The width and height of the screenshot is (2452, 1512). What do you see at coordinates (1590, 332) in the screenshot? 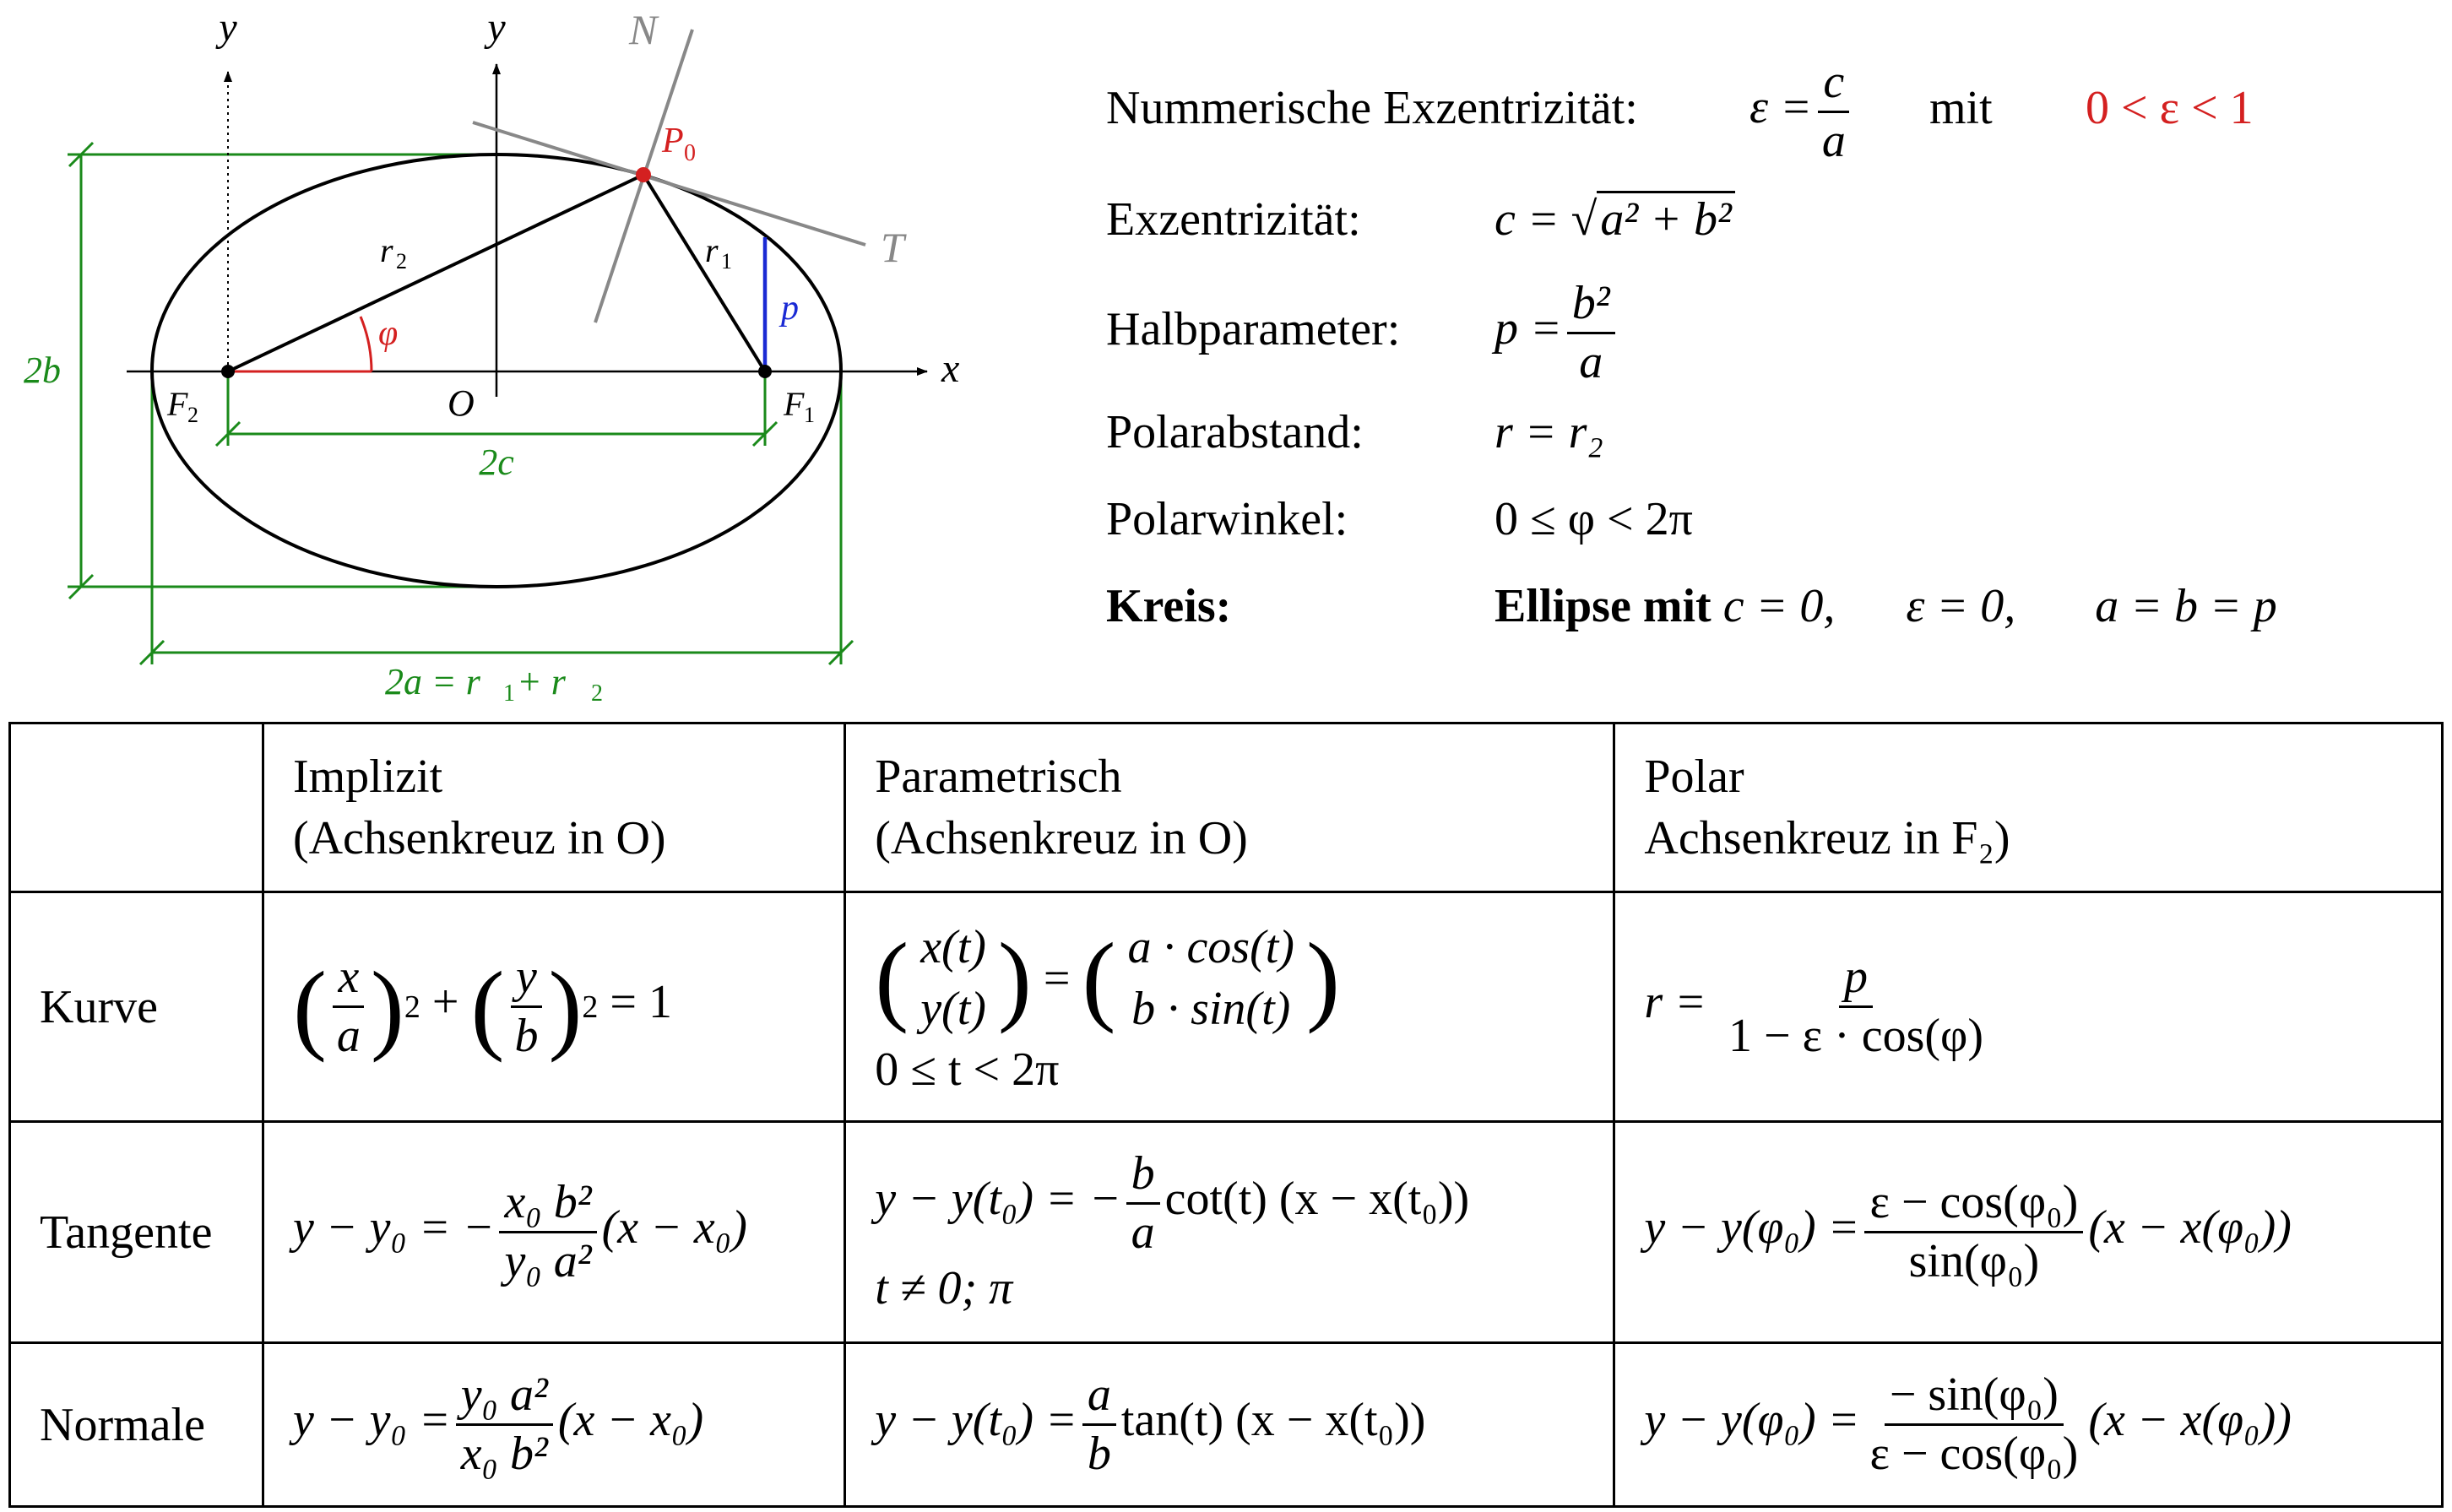
I see `b2-over-a: b² a` at bounding box center [1590, 332].